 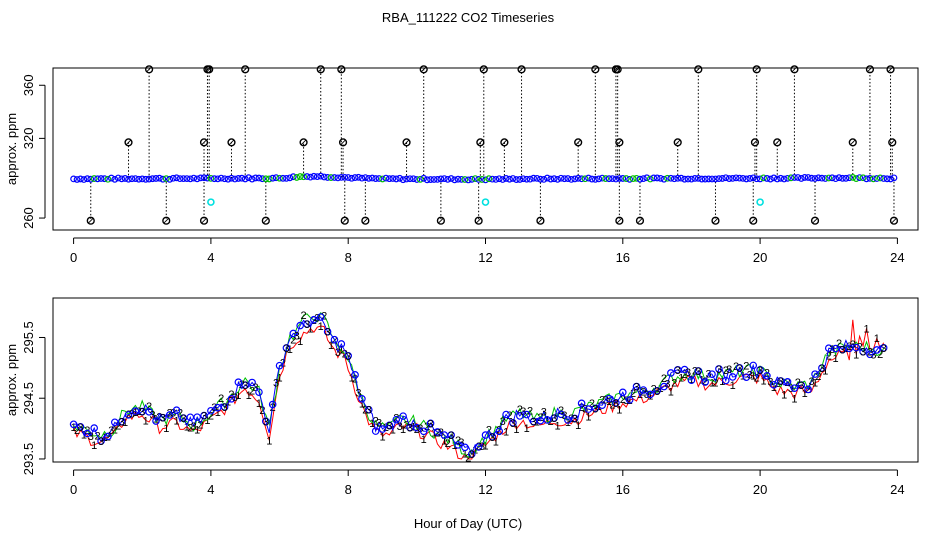 What do you see at coordinates (485, 257) in the screenshot?
I see `top-x-tick-label: 12` at bounding box center [485, 257].